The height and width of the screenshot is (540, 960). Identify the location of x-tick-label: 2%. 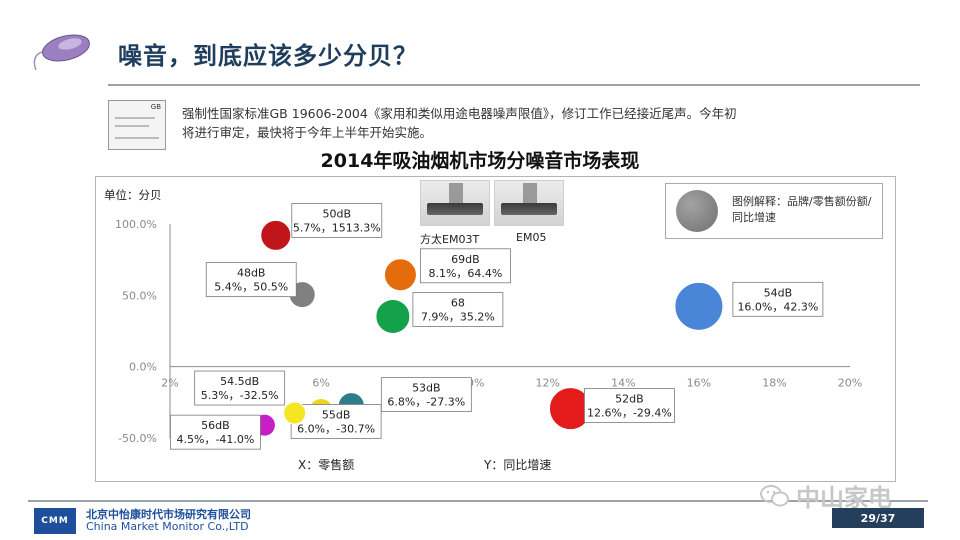
(169, 383).